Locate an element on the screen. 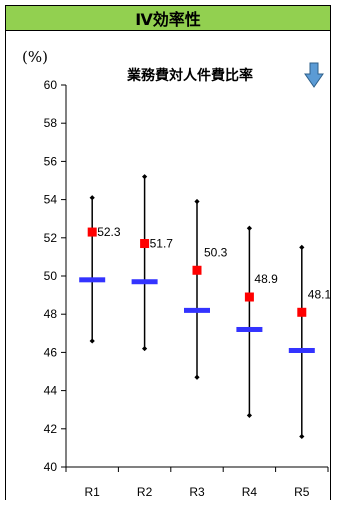 The height and width of the screenshot is (505, 339). data-label: 48.9 is located at coordinates (266, 279).